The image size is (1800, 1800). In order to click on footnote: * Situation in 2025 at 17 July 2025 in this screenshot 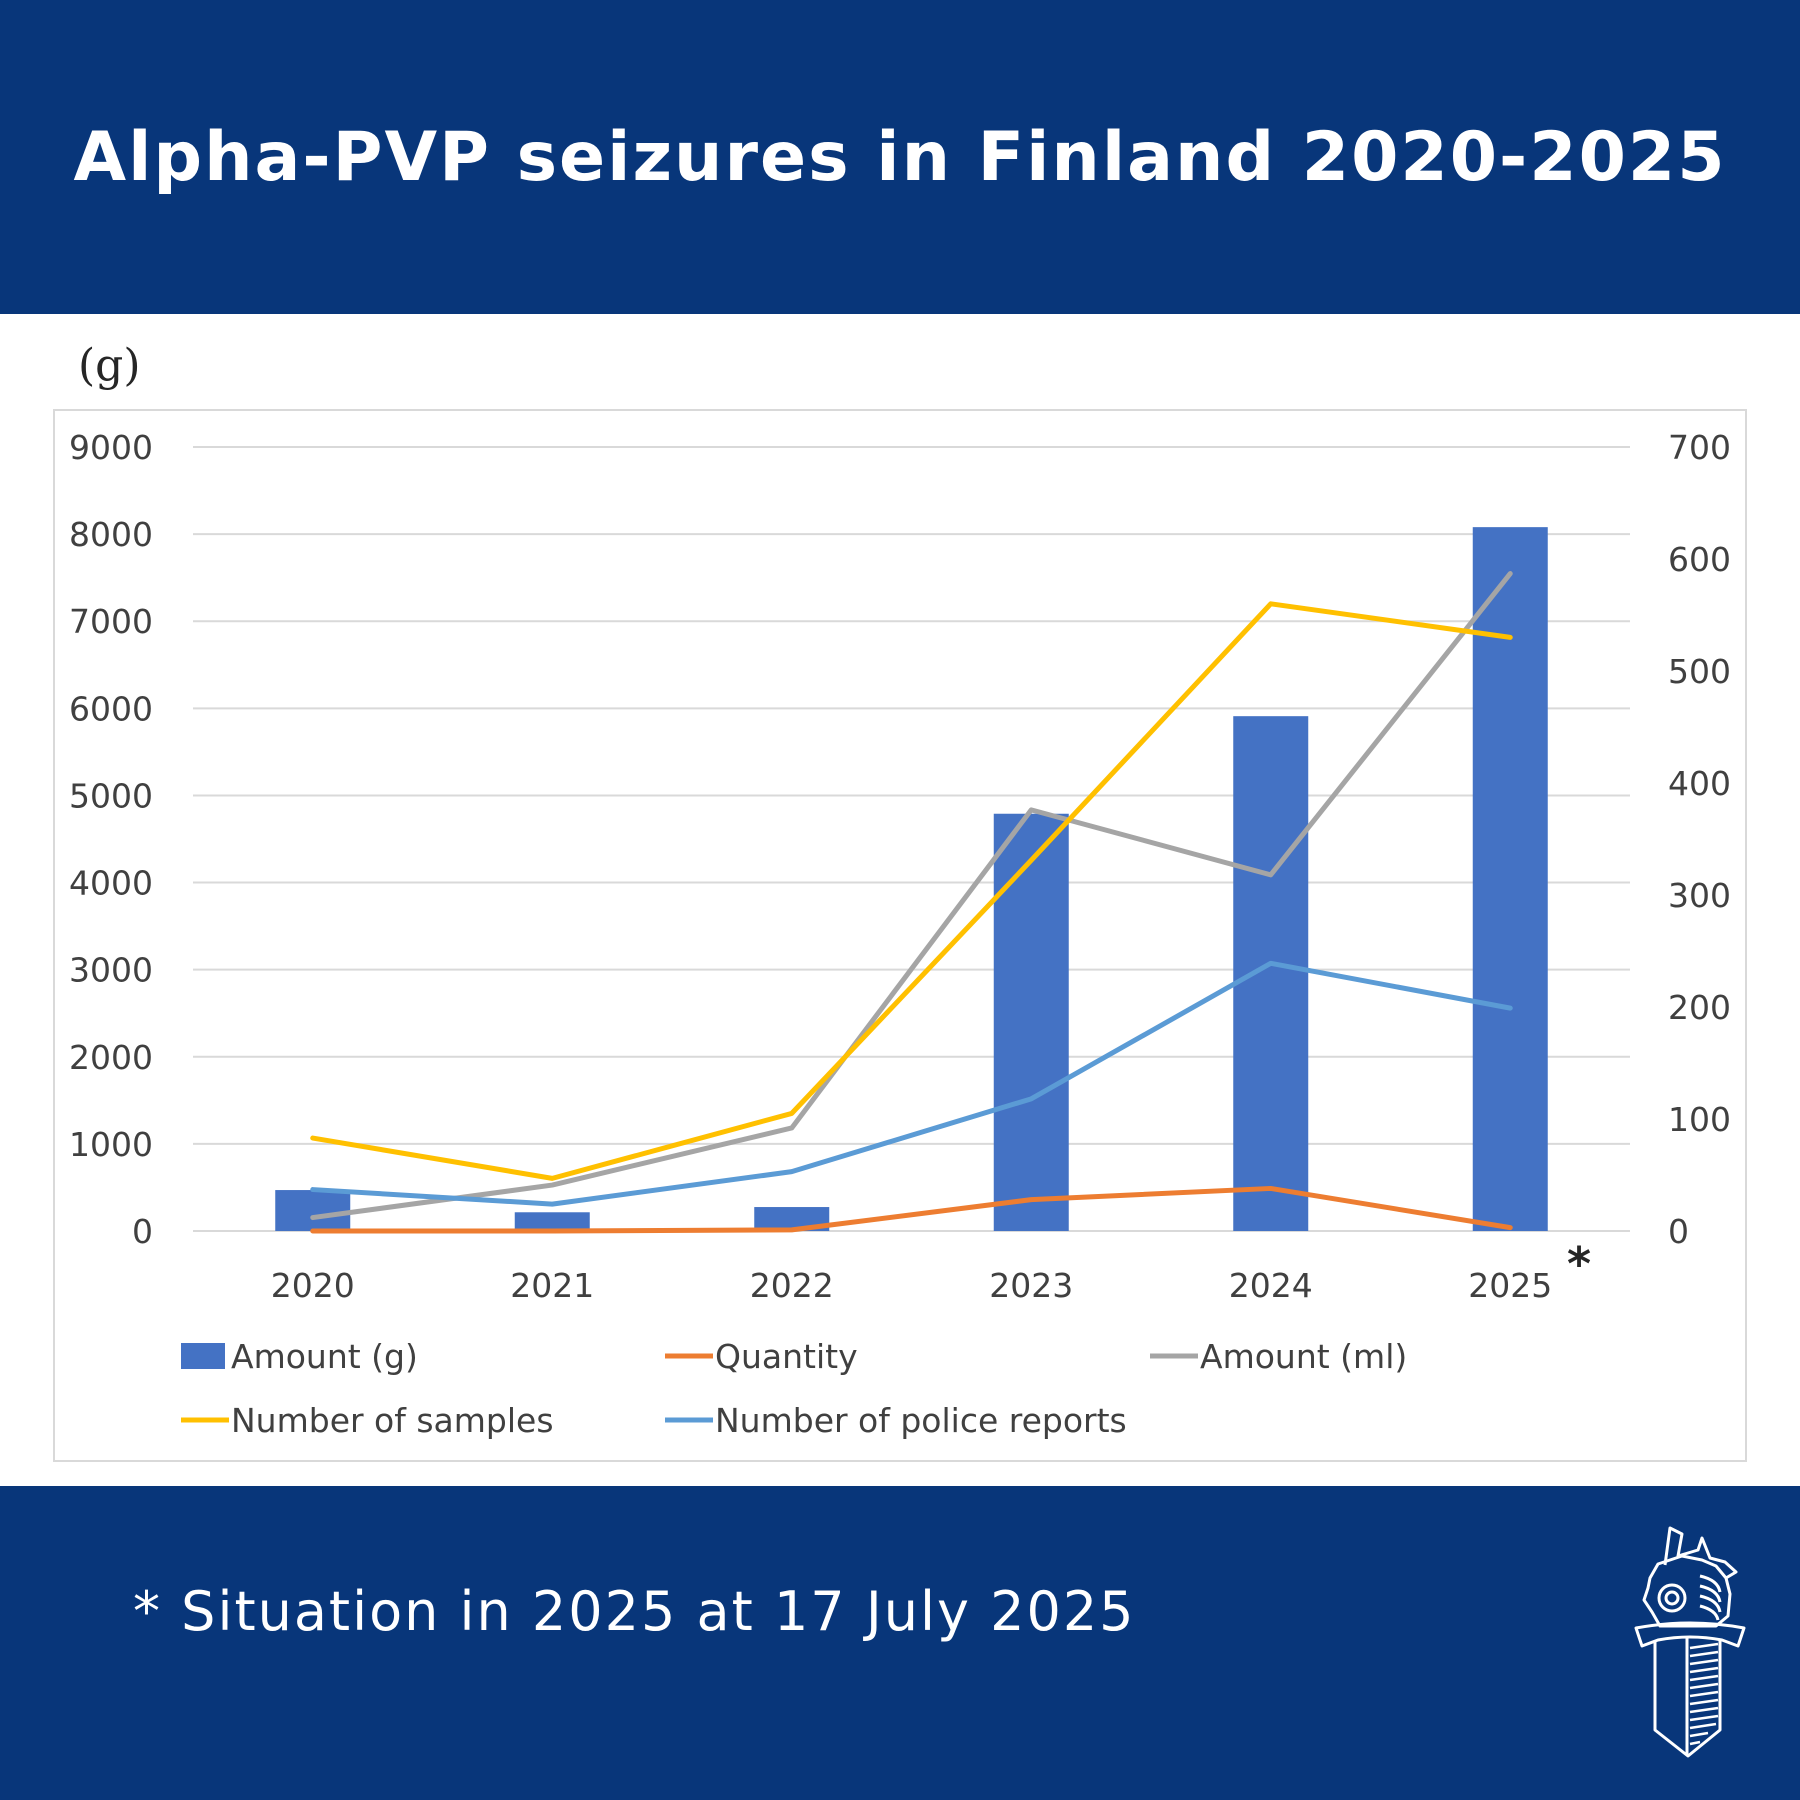, I will do `click(634, 1611)`.